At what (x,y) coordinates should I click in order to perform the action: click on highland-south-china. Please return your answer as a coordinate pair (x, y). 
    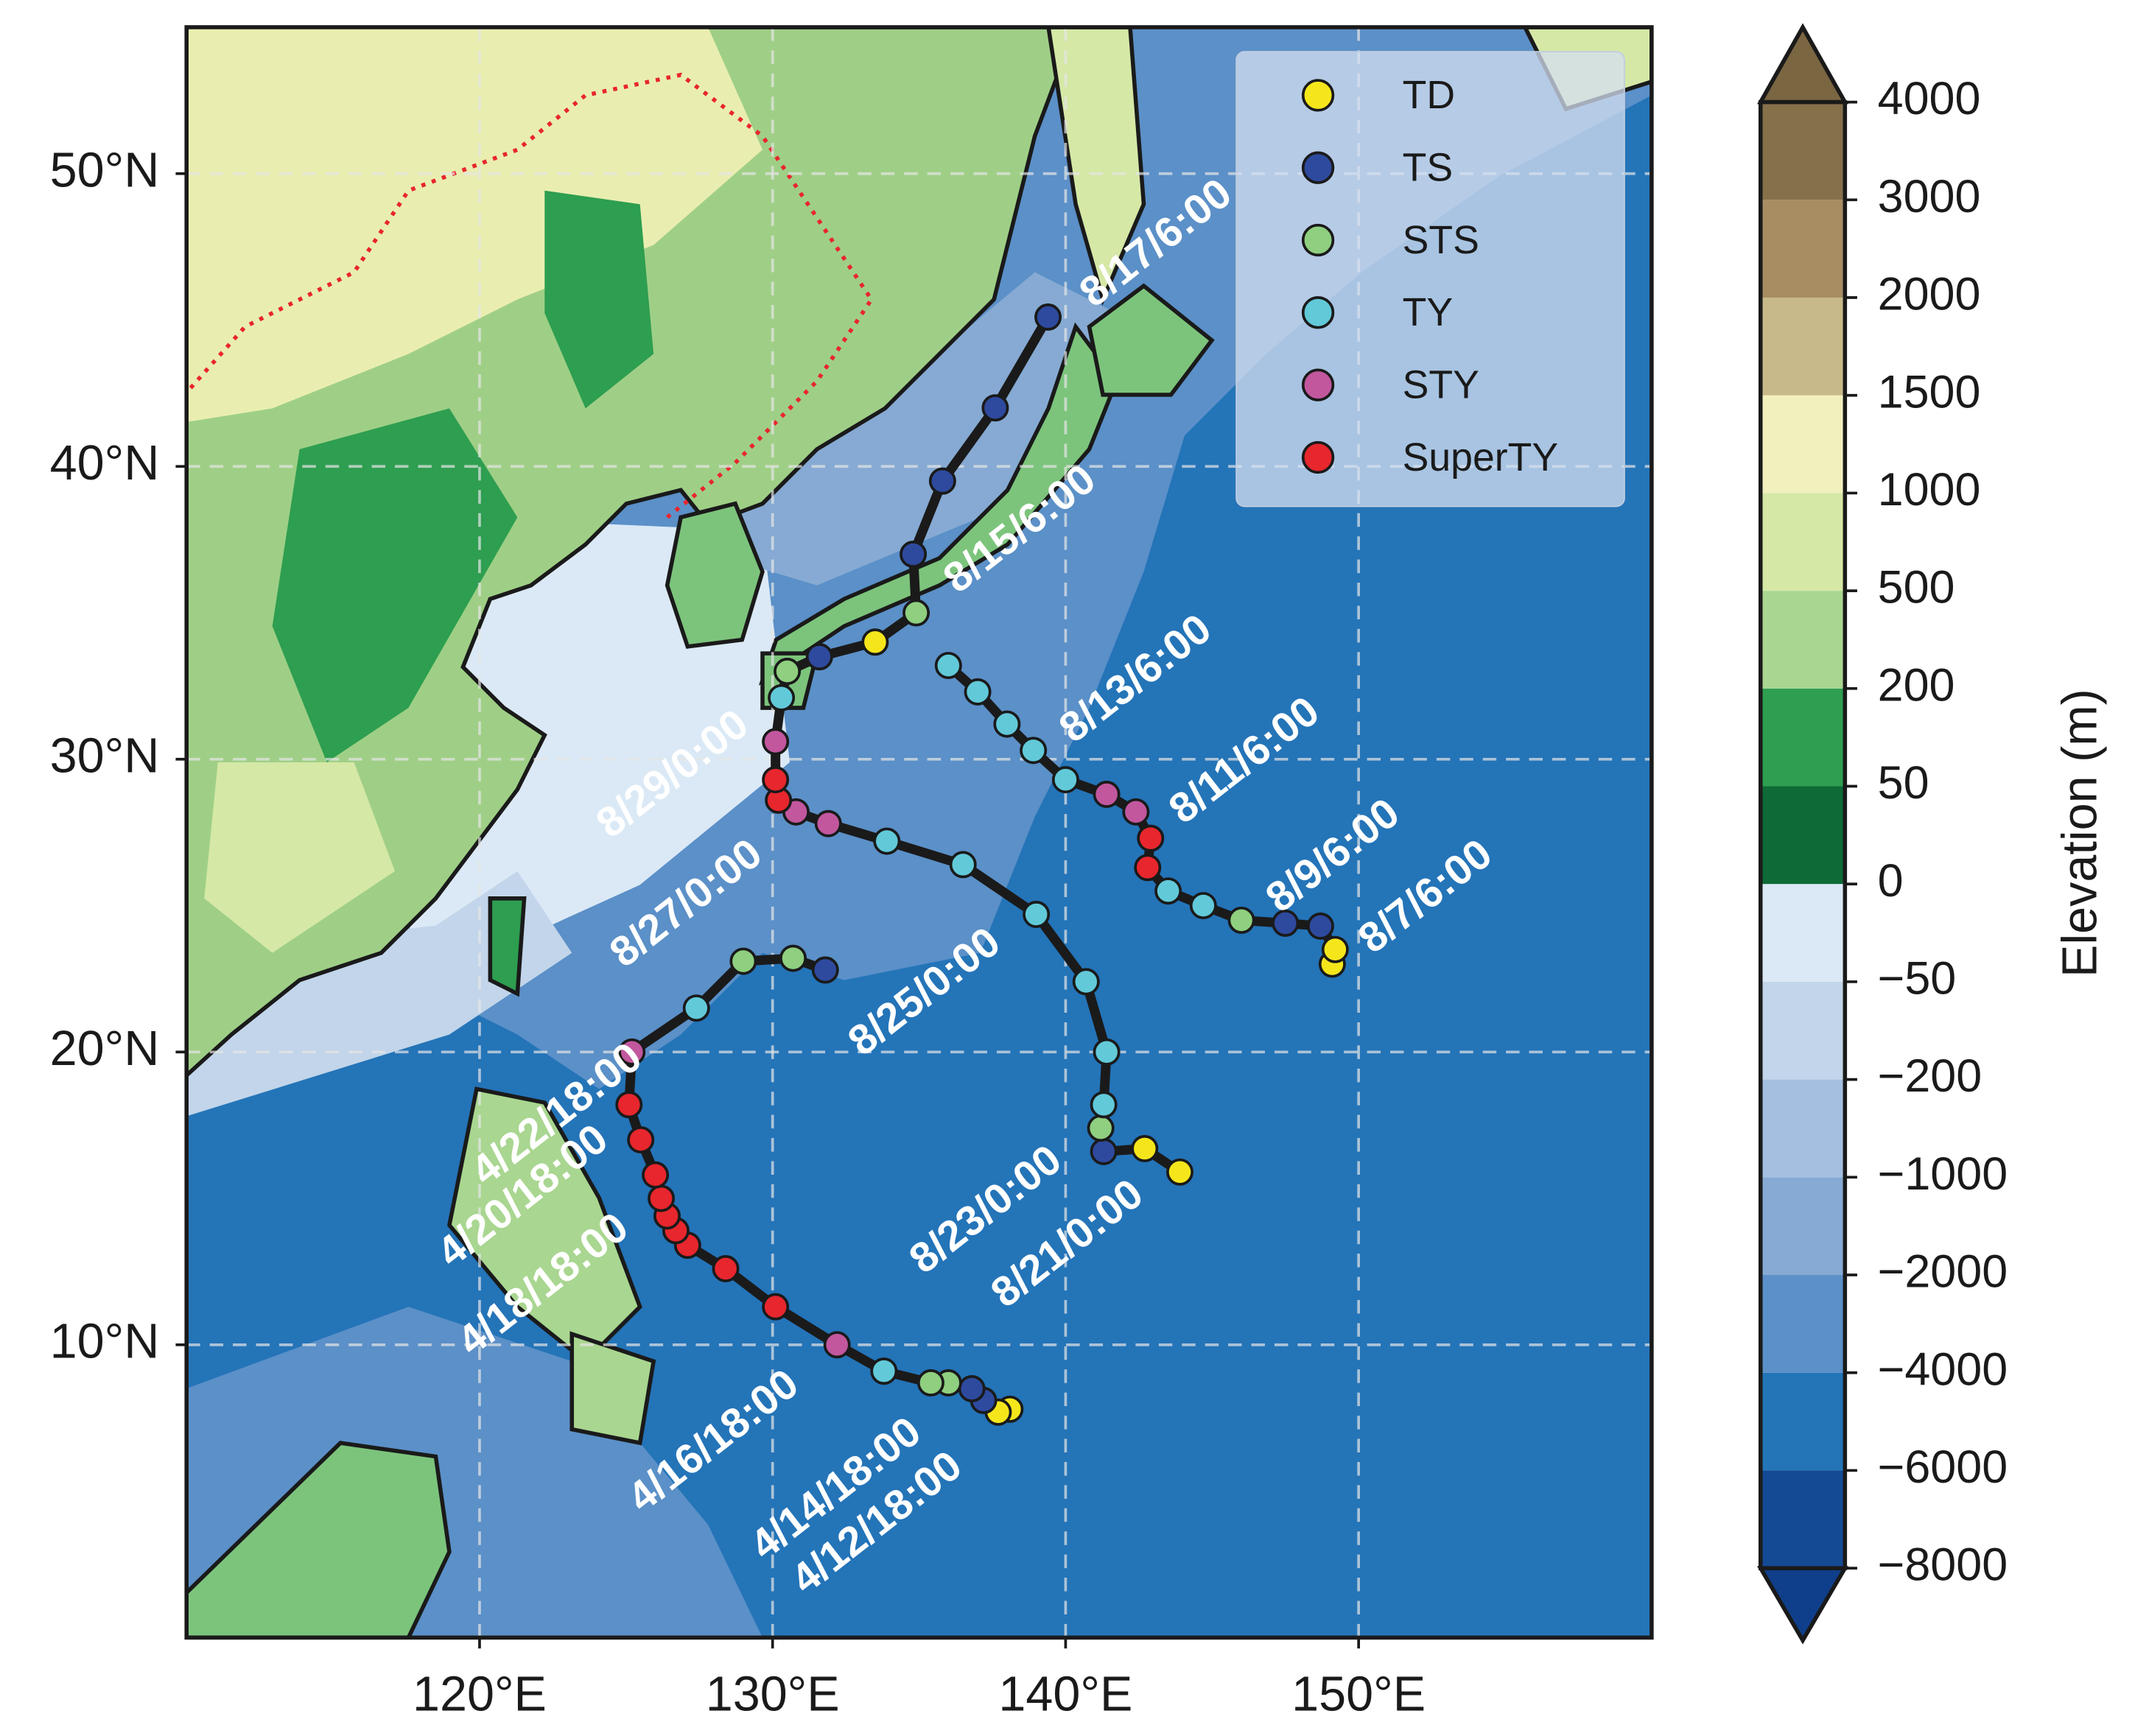
    Looking at the image, I should click on (299, 857).